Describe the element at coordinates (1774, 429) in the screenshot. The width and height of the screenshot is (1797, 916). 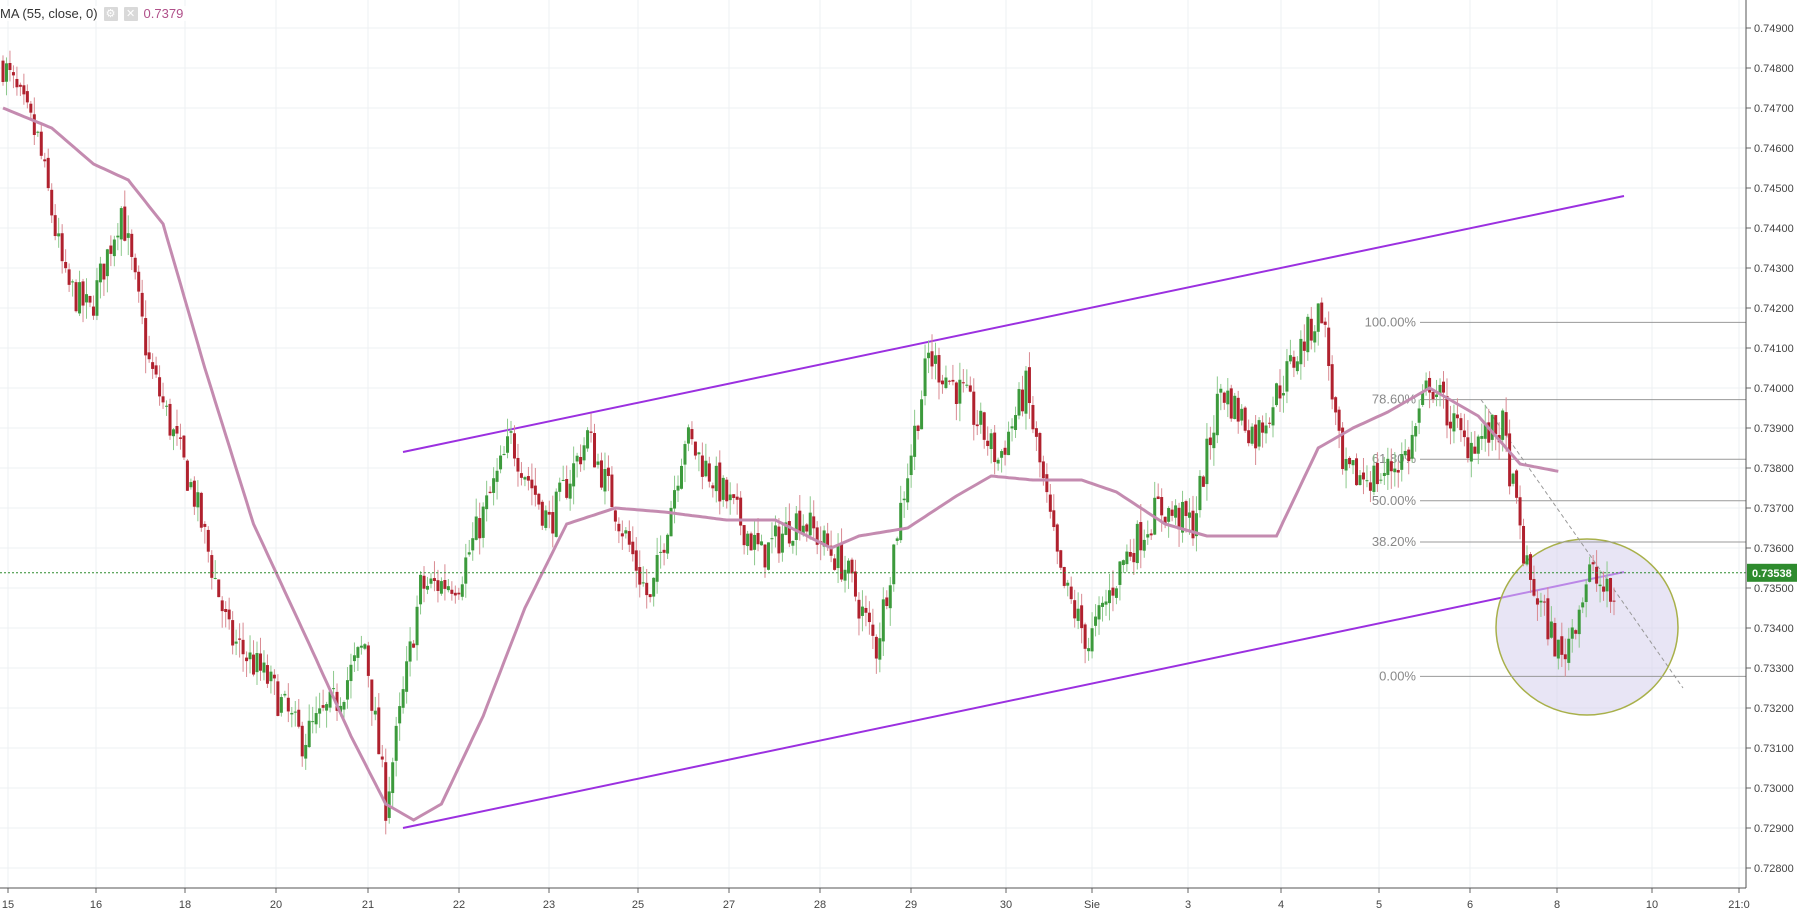
I see `y-tick-label: 0.73900` at that location.